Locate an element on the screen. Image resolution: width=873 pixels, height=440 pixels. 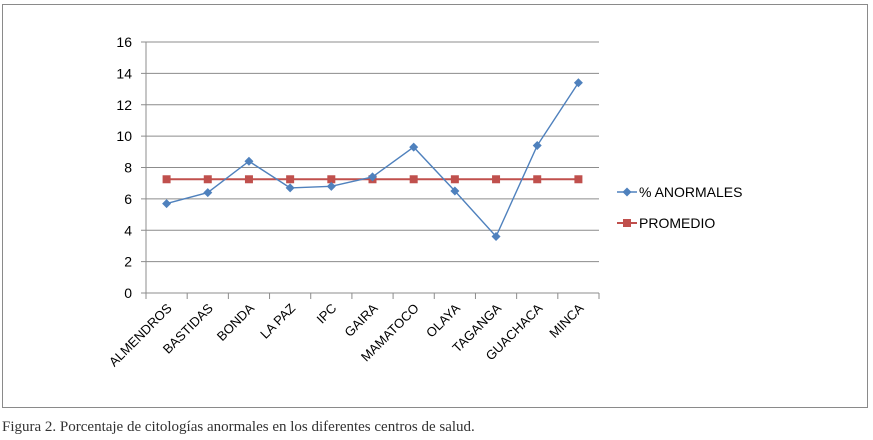
x-tick-label: OLAYA is located at coordinates (443, 320).